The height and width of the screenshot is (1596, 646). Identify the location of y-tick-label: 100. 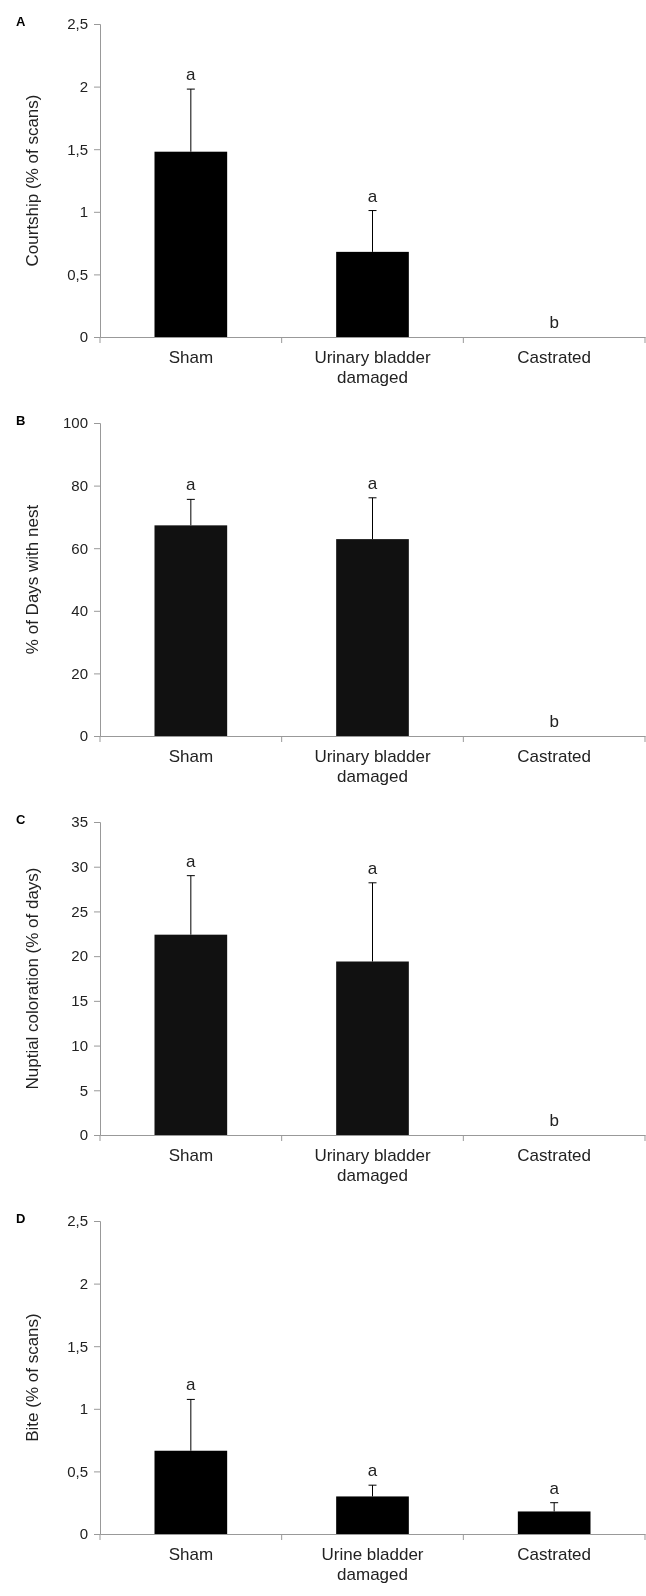
(75, 423).